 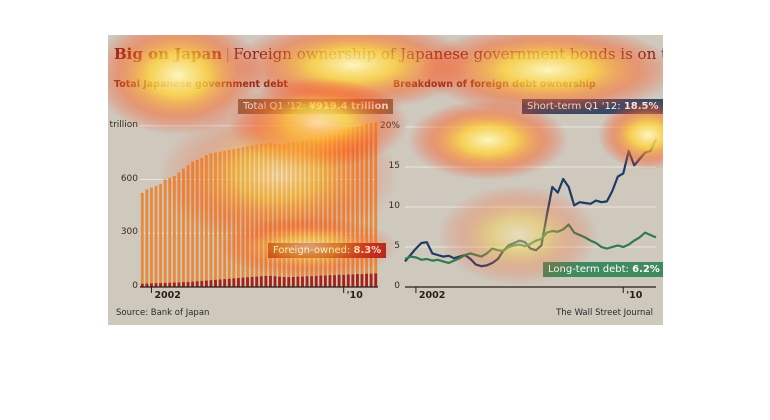 I want to click on total-debt-callout: Total Q1 '12: ¥919.4 trillion, so click(x=316, y=106).